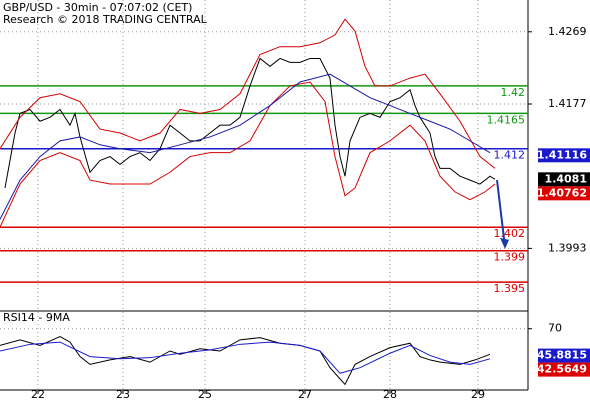 This screenshot has width=590, height=400. What do you see at coordinates (510, 257) in the screenshot?
I see `level-label: 1.399` at bounding box center [510, 257].